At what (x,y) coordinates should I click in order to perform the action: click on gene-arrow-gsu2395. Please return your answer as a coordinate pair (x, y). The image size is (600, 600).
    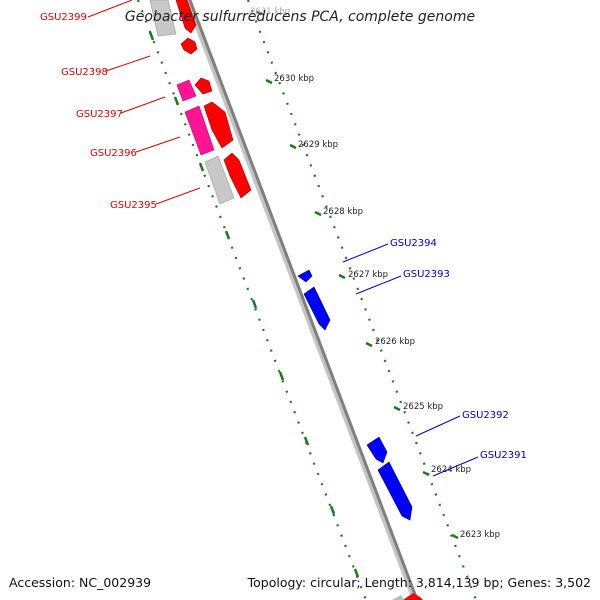
    Looking at the image, I should click on (237, 175).